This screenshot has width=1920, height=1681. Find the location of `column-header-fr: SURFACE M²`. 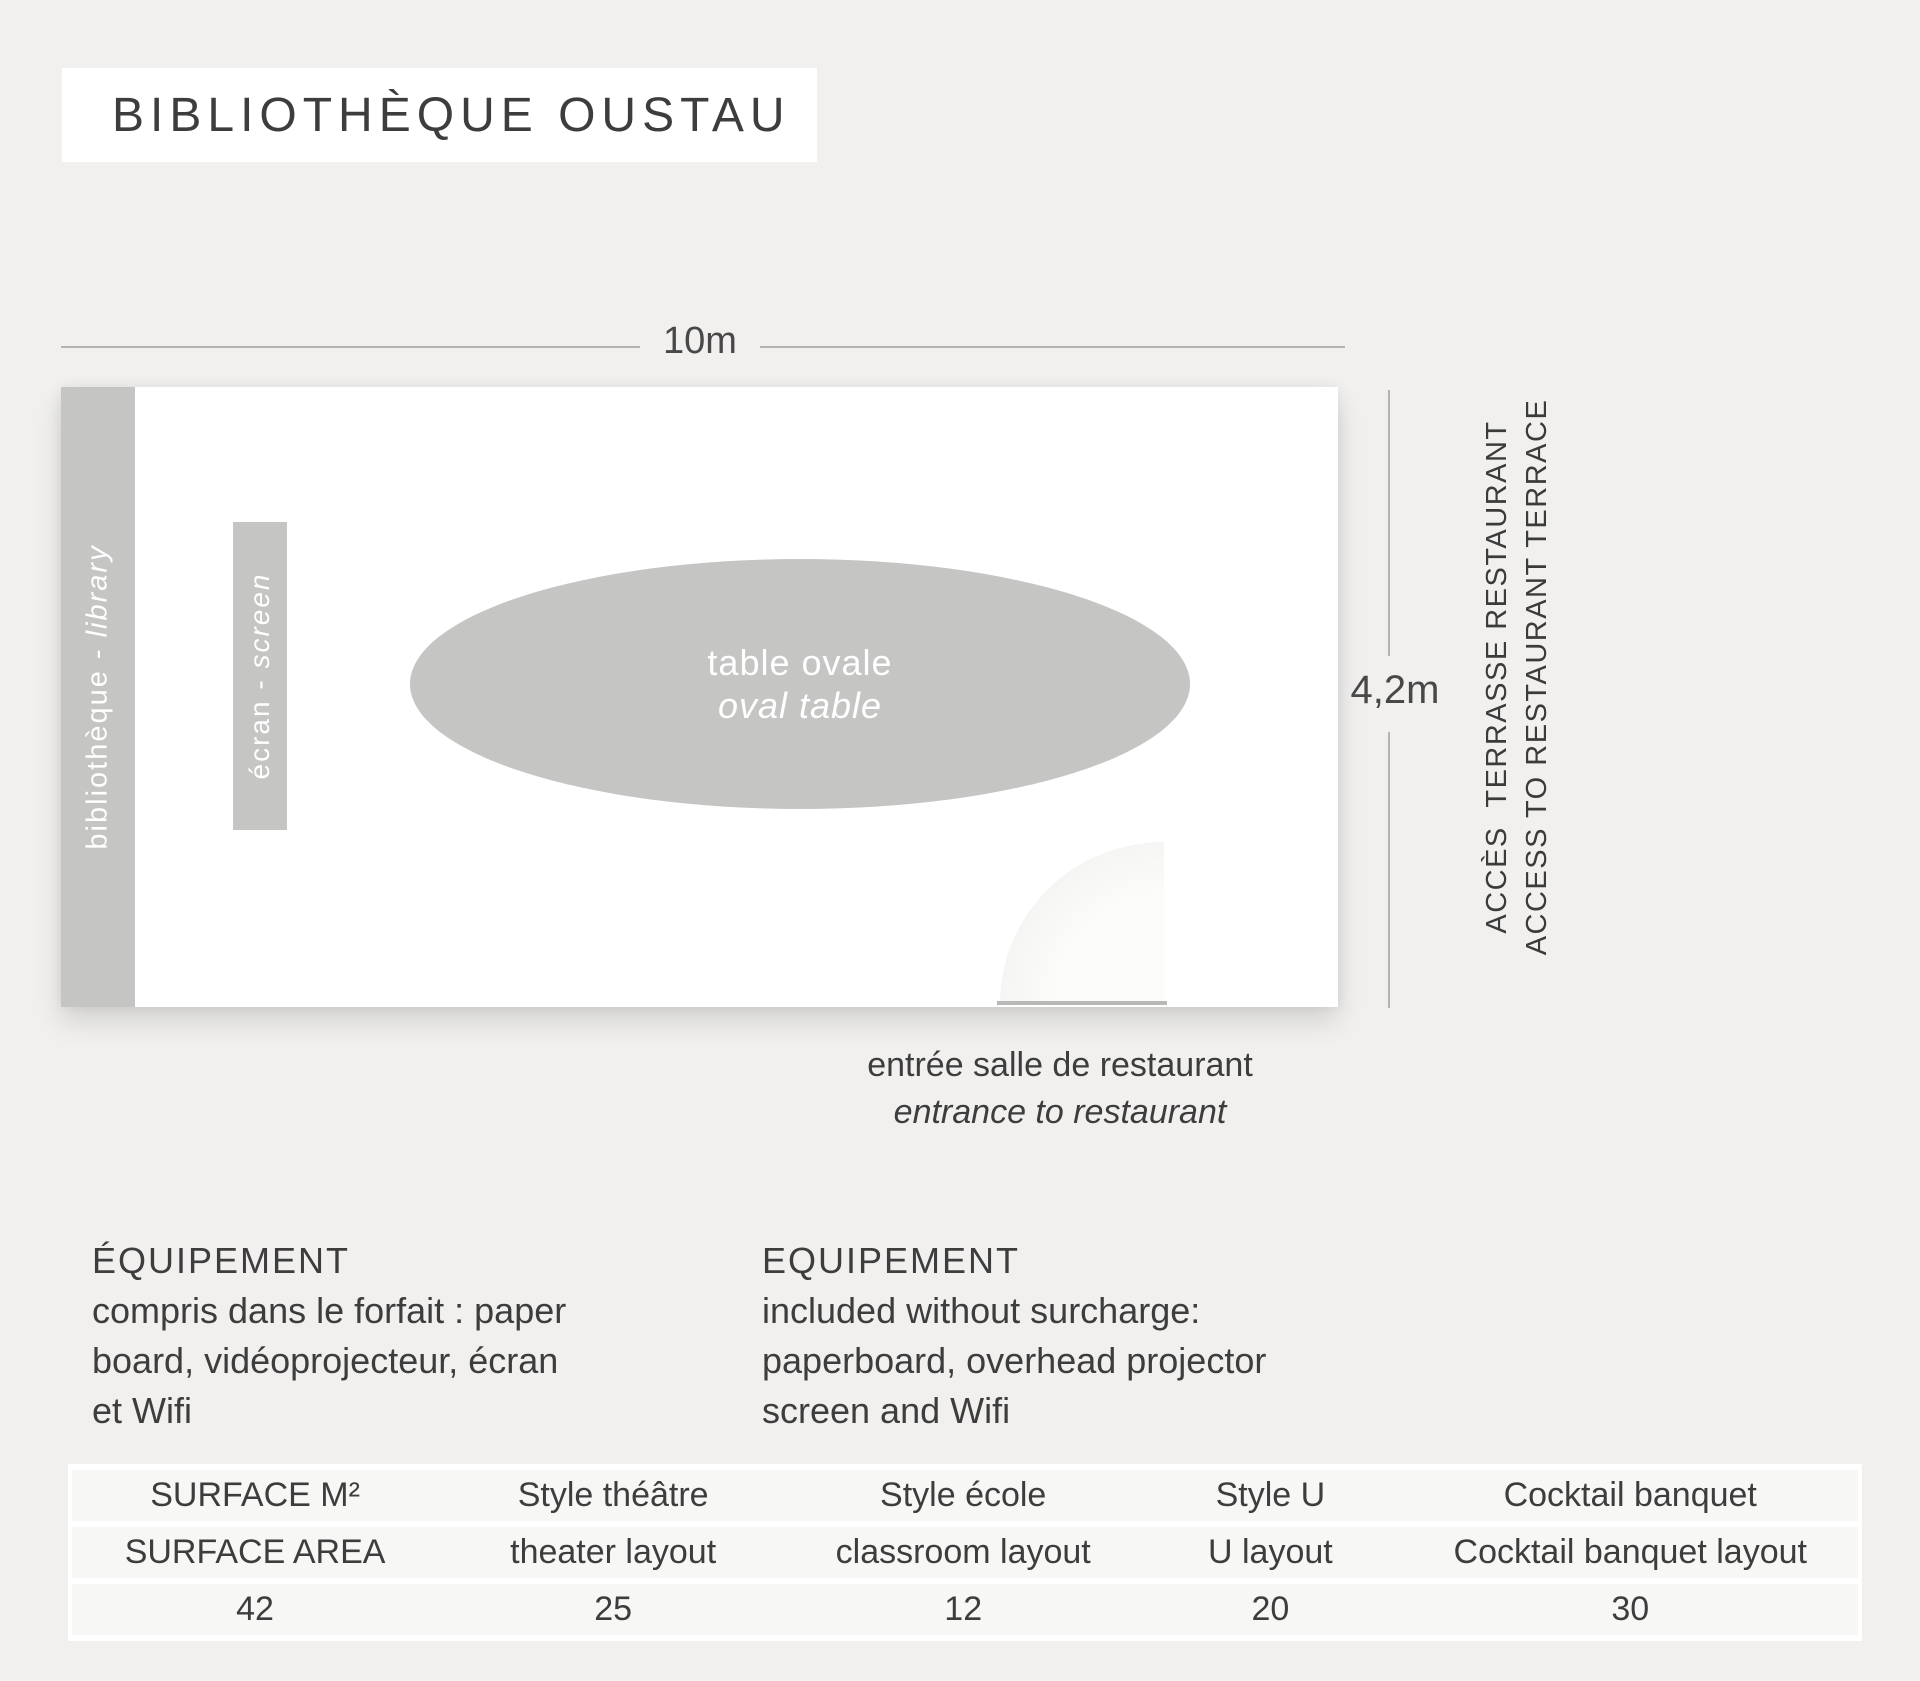

column-header-fr: SURFACE M² is located at coordinates (255, 1495).